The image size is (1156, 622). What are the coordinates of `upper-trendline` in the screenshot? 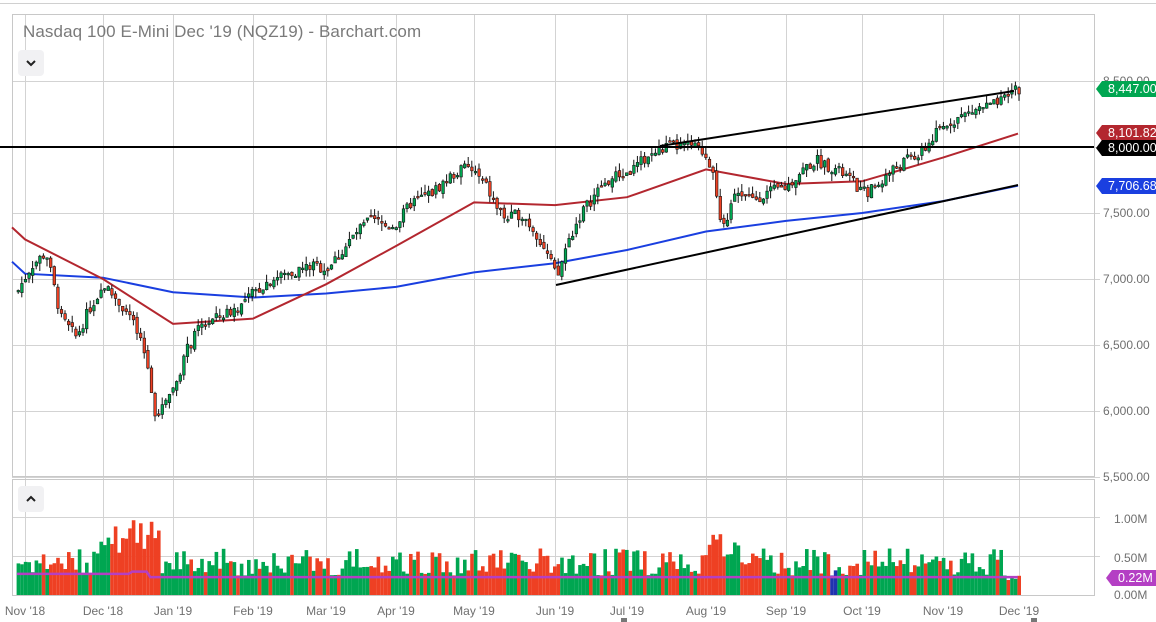 It's located at (837, 118).